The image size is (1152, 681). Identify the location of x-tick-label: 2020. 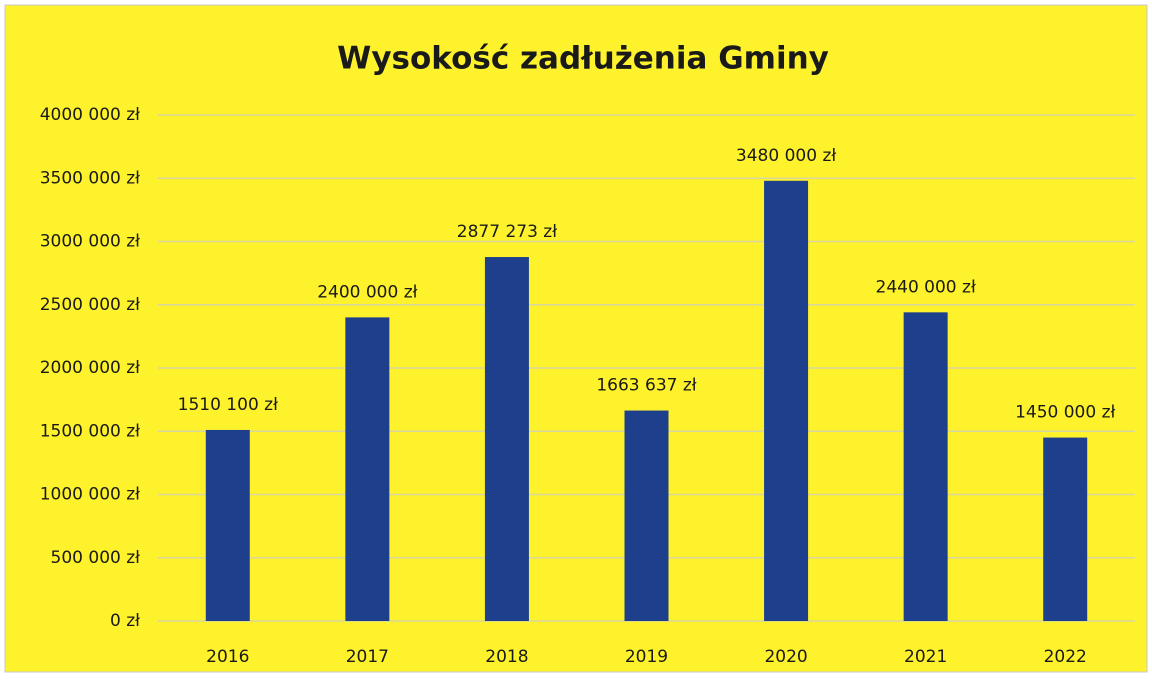
(785, 657).